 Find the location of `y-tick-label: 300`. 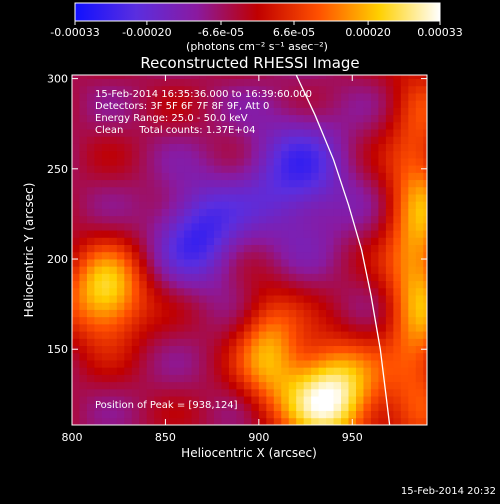

y-tick-label: 300 is located at coordinates (57, 79).